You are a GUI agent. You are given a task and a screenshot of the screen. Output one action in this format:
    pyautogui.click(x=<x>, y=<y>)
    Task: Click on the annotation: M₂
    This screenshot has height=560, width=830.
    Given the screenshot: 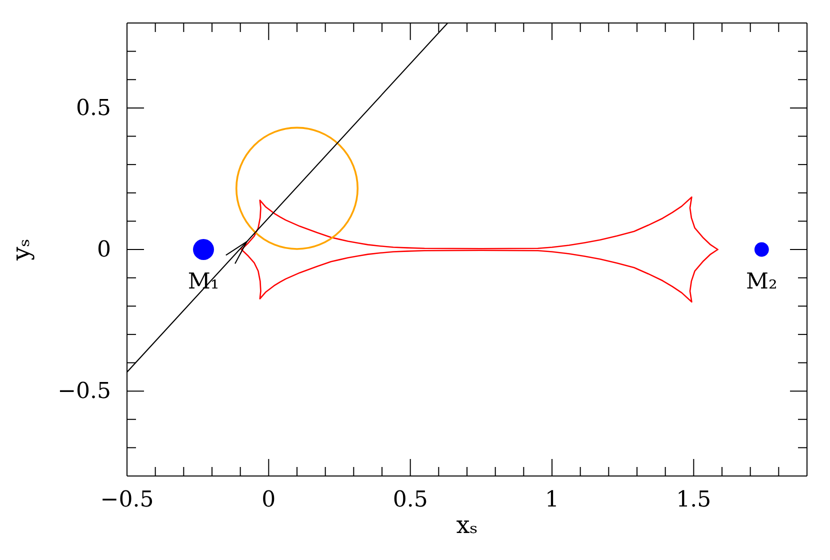 What is the action you would take?
    pyautogui.click(x=762, y=282)
    